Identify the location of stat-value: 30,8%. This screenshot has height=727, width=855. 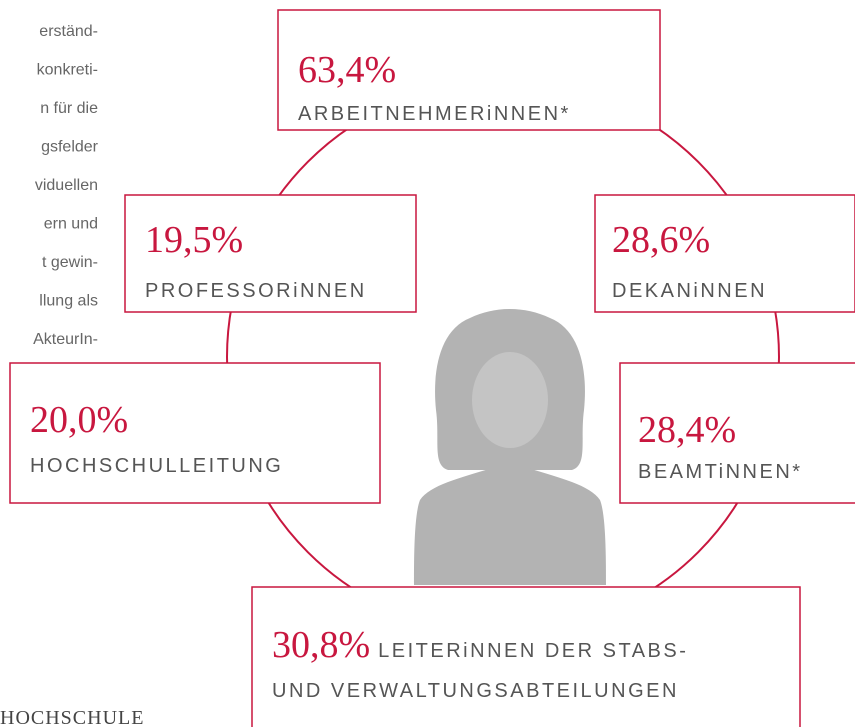
(321, 645).